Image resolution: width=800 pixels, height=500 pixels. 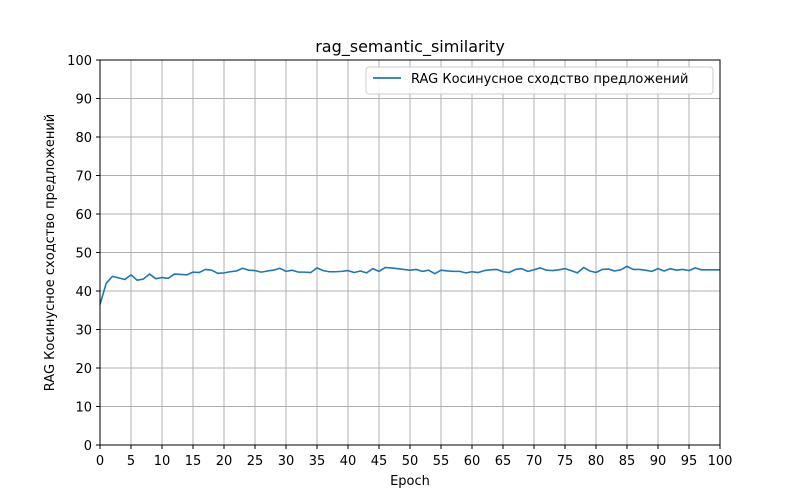 I want to click on x-tick-label: 35, so click(x=317, y=461).